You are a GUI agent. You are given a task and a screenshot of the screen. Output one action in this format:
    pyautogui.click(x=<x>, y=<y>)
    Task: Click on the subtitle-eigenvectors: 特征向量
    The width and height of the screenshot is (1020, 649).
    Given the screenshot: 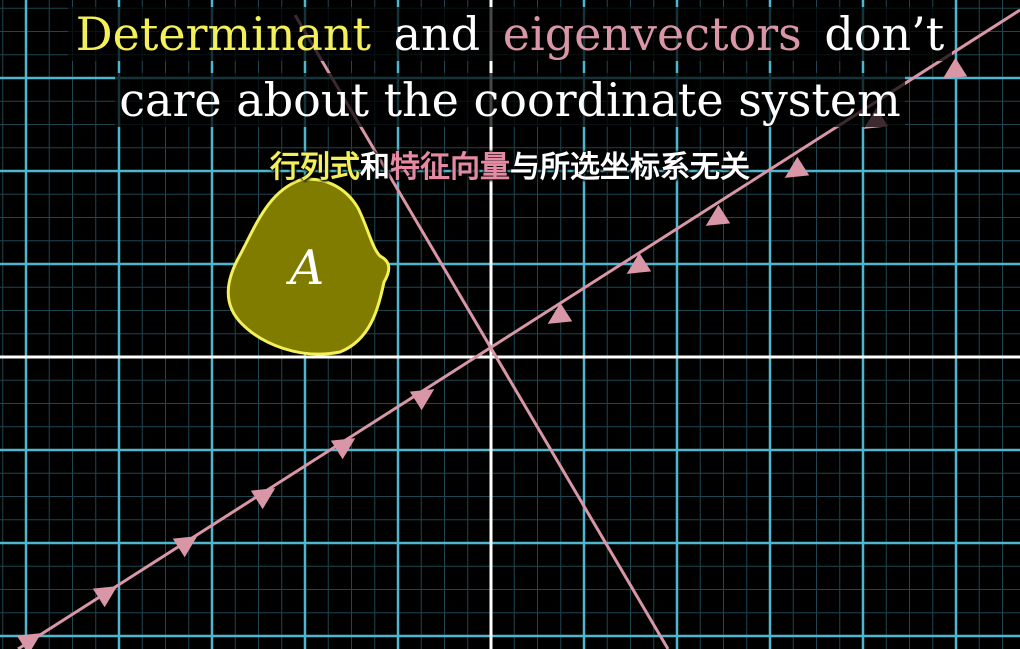 What is the action you would take?
    pyautogui.click(x=450, y=167)
    